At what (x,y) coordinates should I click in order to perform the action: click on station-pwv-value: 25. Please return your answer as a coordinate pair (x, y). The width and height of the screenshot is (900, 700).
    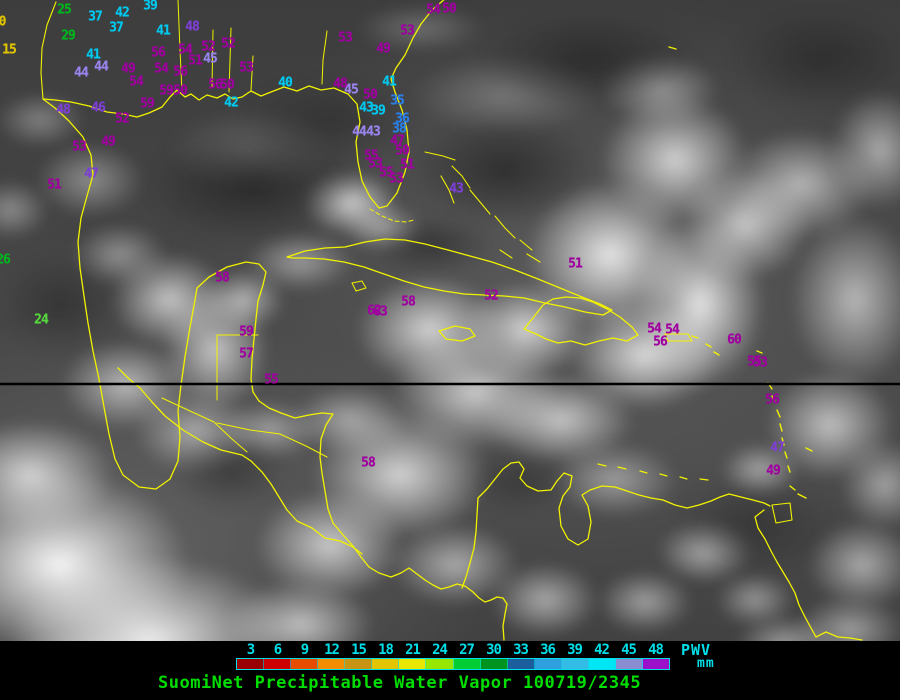
    Looking at the image, I should click on (64, 10).